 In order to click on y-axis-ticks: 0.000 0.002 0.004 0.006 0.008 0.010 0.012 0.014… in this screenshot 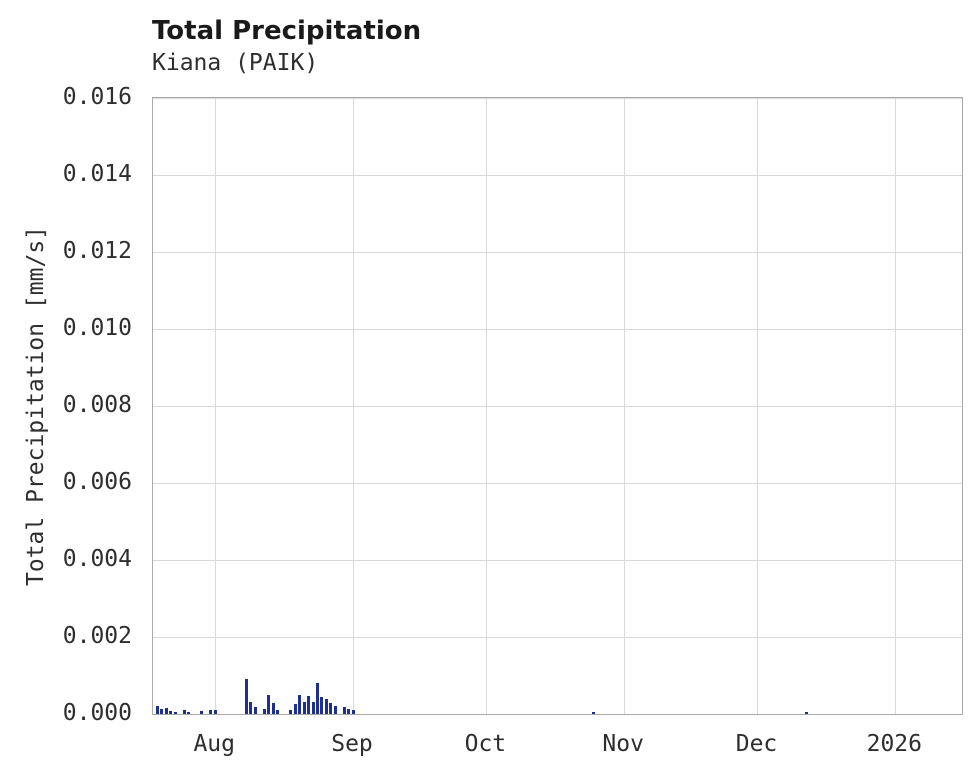, I will do `click(70, 405)`.